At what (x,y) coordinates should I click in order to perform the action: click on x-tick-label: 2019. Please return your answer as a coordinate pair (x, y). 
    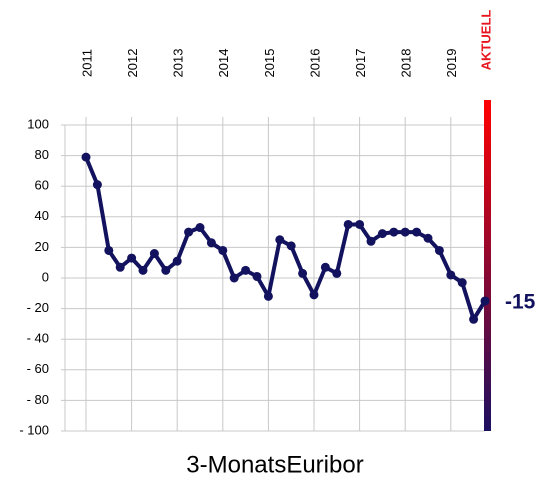
    Looking at the image, I should click on (451, 63).